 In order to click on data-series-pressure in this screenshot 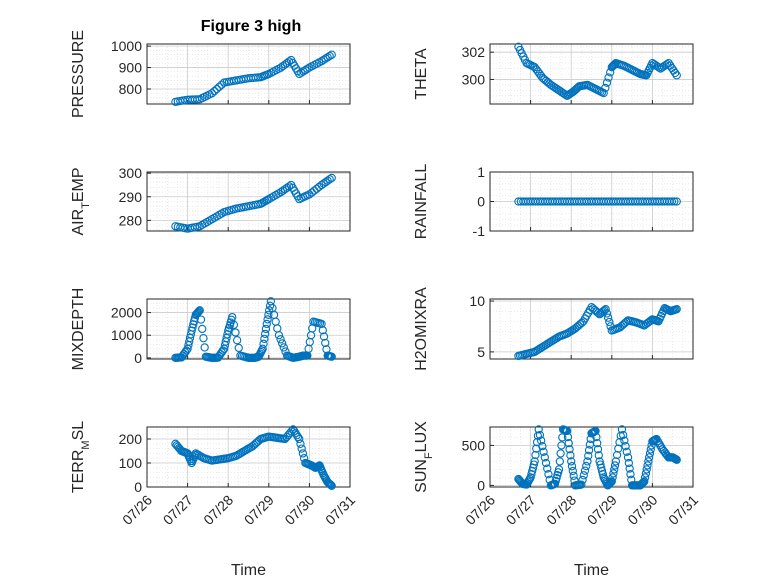, I will do `click(253, 78)`.